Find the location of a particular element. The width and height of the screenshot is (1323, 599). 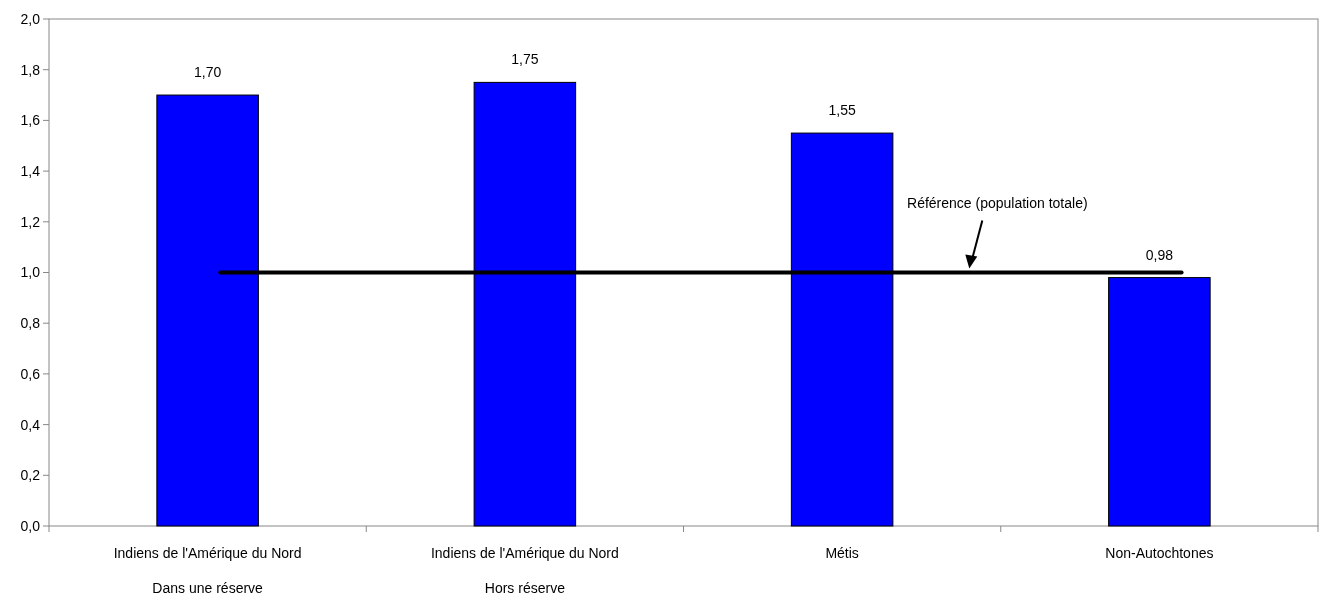

y-tick-label: 1,2 is located at coordinates (30, 221).